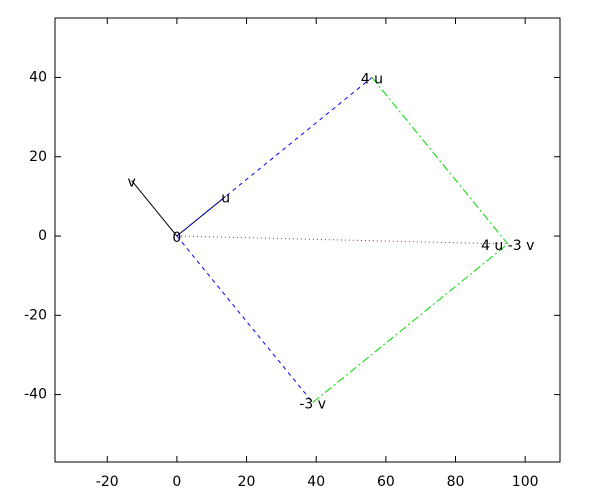 This screenshot has width=600, height=500. I want to click on point-label: -3 v, so click(312, 405).